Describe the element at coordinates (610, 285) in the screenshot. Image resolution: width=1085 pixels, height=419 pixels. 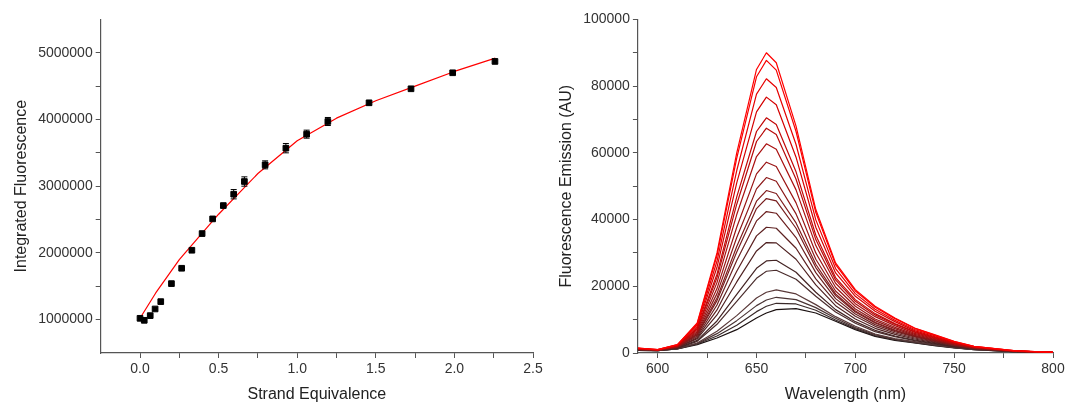
I see `y-tick-label: 20000` at that location.